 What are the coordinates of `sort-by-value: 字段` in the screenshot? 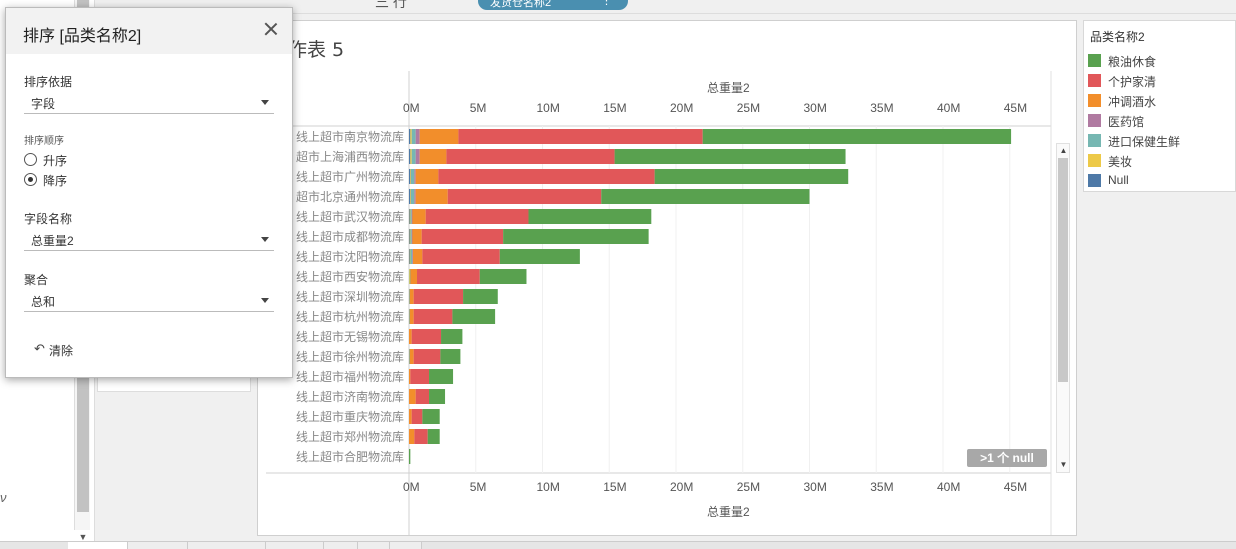 It's located at (43, 104).